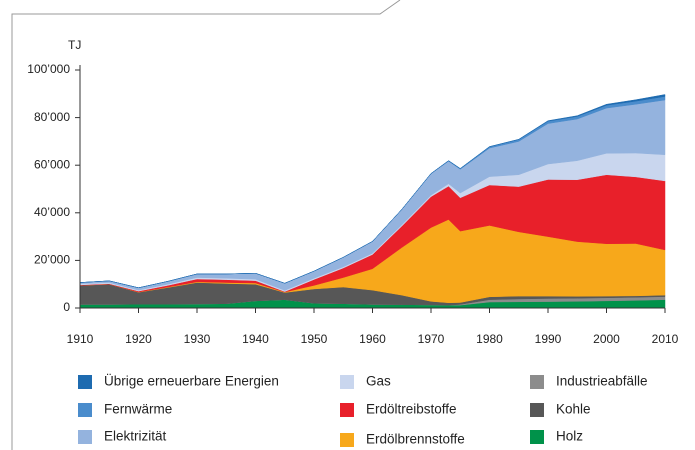  What do you see at coordinates (665, 339) in the screenshot?
I see `x-tick-label: 2010` at bounding box center [665, 339].